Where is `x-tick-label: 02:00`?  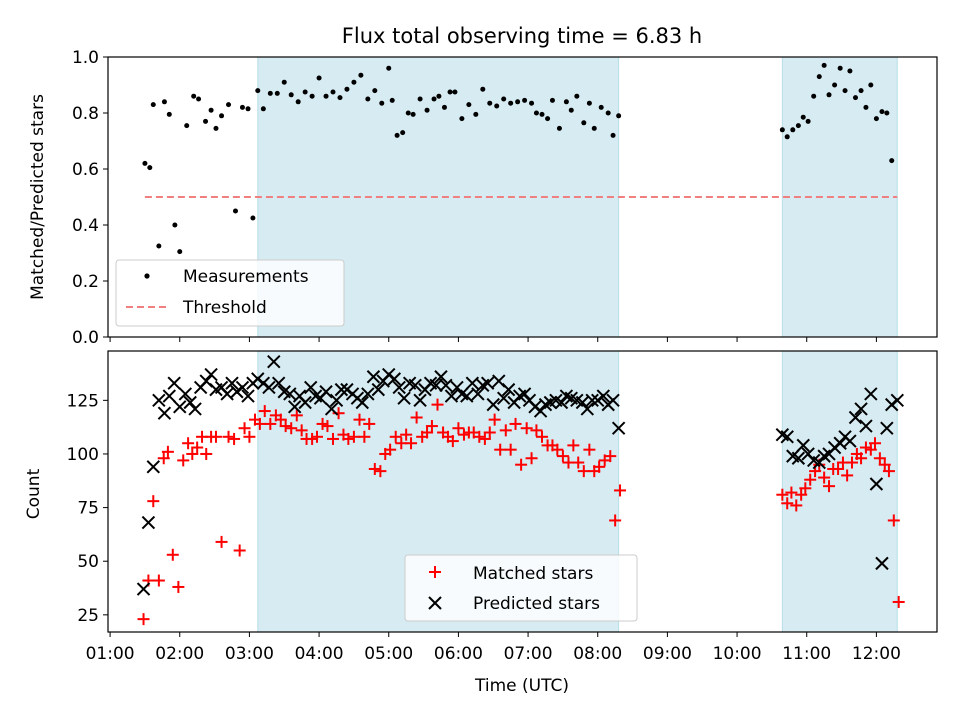
x-tick-label: 02:00 is located at coordinates (179, 654).